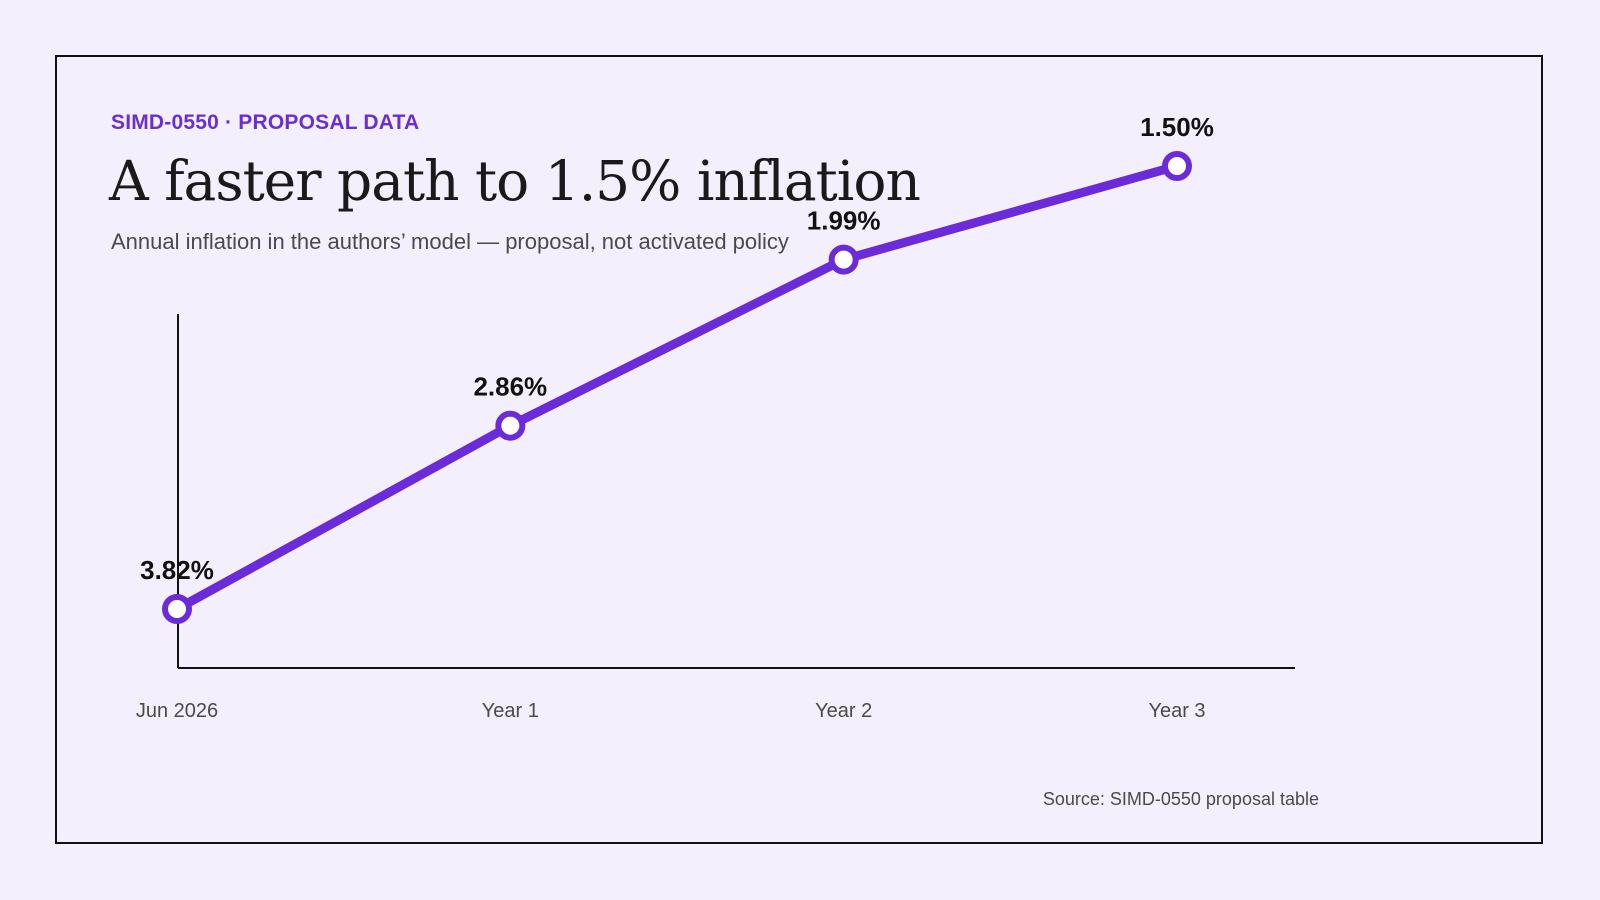 The height and width of the screenshot is (900, 1600). Describe the element at coordinates (510, 711) in the screenshot. I see `x-tick-label: Year 1` at that location.